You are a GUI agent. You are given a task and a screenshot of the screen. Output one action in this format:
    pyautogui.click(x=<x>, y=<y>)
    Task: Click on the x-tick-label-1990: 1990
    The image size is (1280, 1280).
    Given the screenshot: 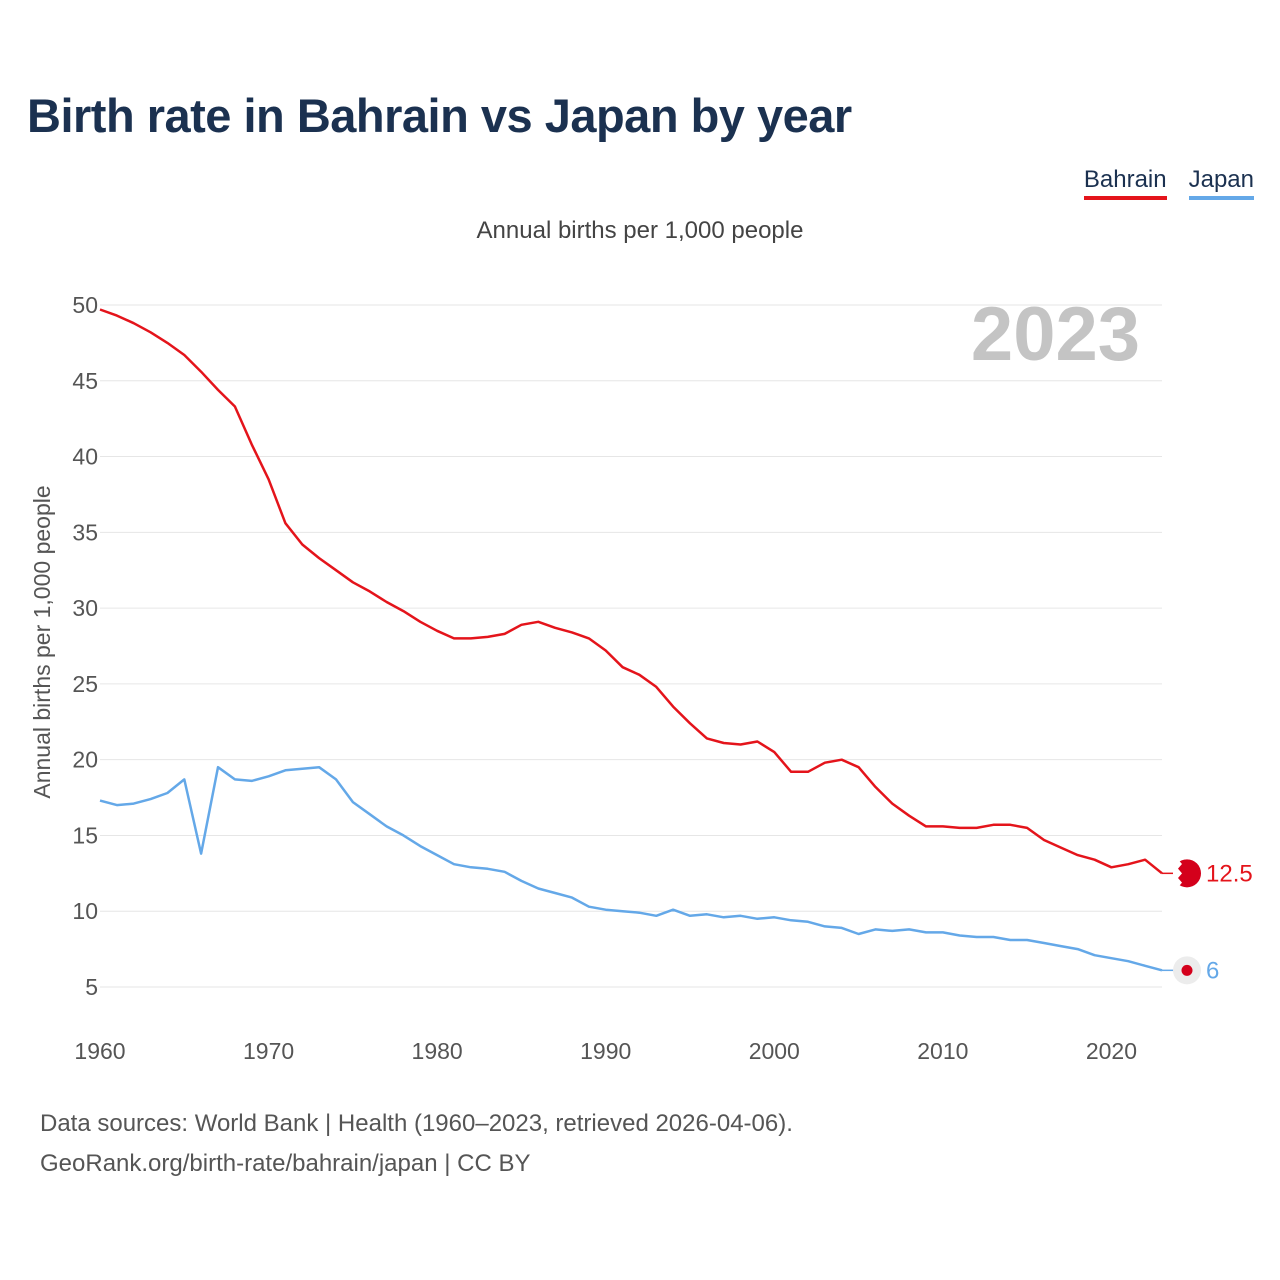 What is the action you would take?
    pyautogui.click(x=605, y=1051)
    